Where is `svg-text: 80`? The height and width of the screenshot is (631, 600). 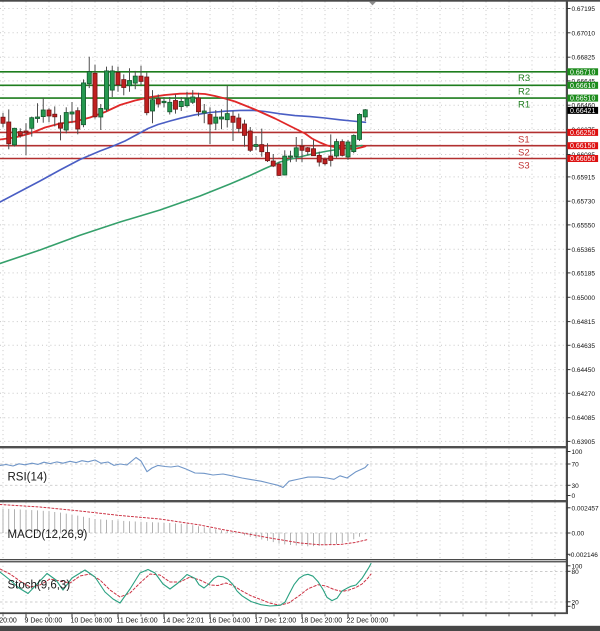
svg-text: 80 is located at coordinates (576, 572).